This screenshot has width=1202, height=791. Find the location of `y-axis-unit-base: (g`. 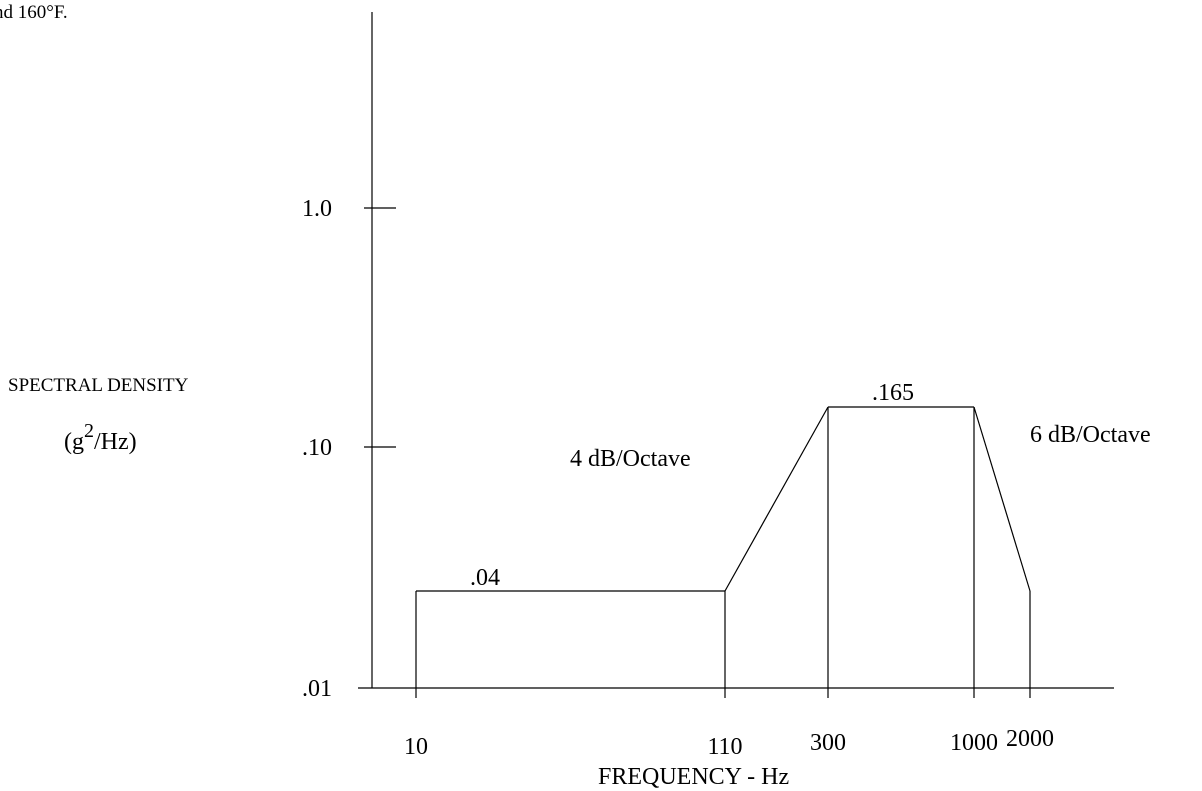

y-axis-unit-base: (g is located at coordinates (74, 442).